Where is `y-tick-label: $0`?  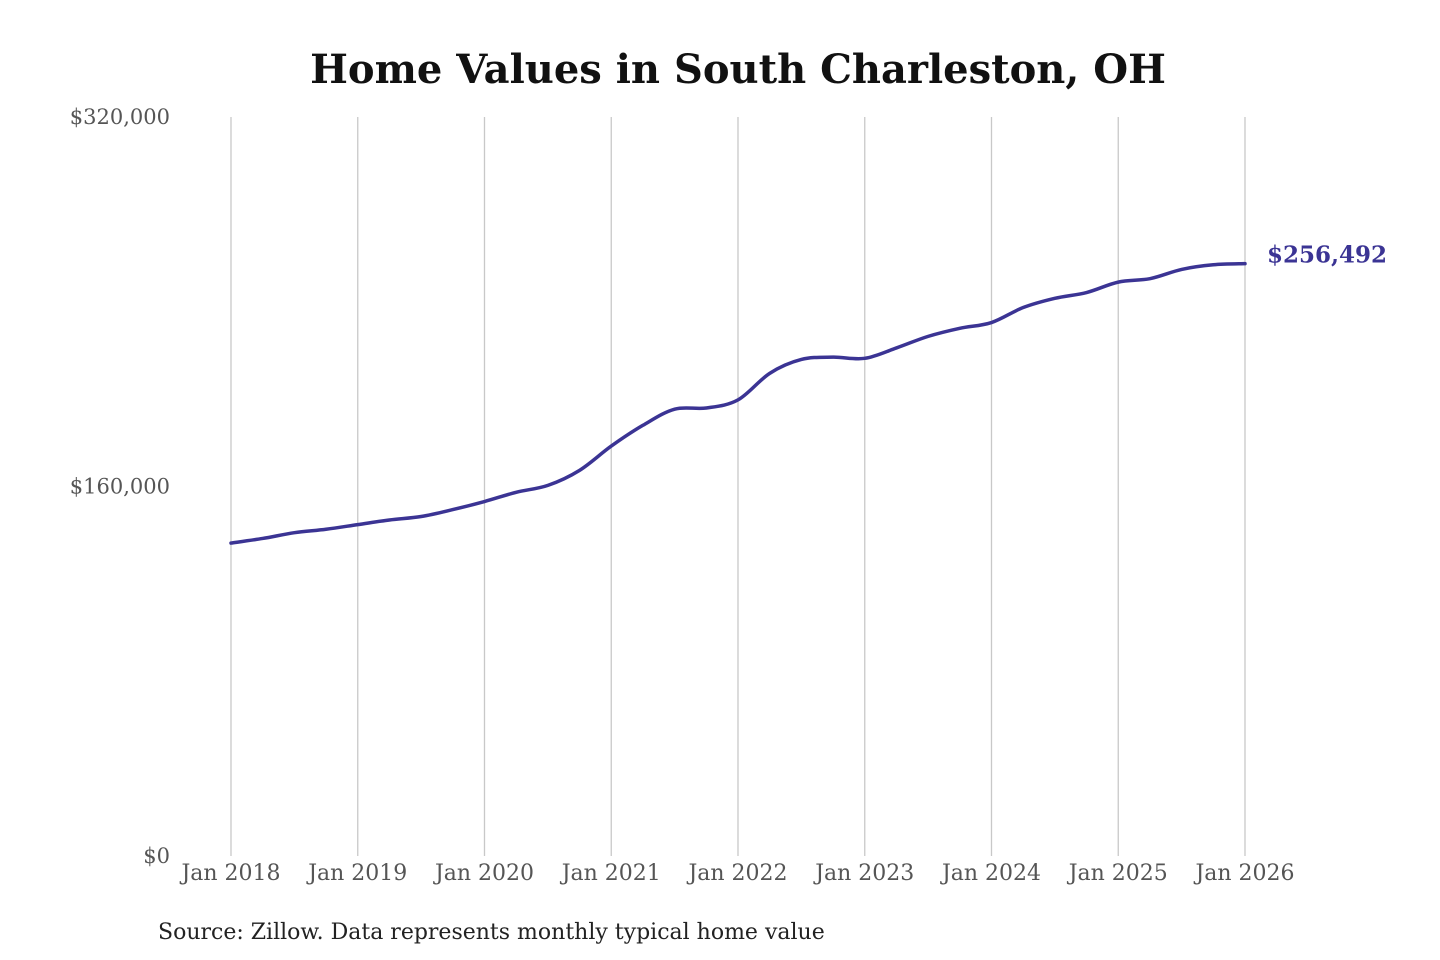
y-tick-label: $0 is located at coordinates (156, 856).